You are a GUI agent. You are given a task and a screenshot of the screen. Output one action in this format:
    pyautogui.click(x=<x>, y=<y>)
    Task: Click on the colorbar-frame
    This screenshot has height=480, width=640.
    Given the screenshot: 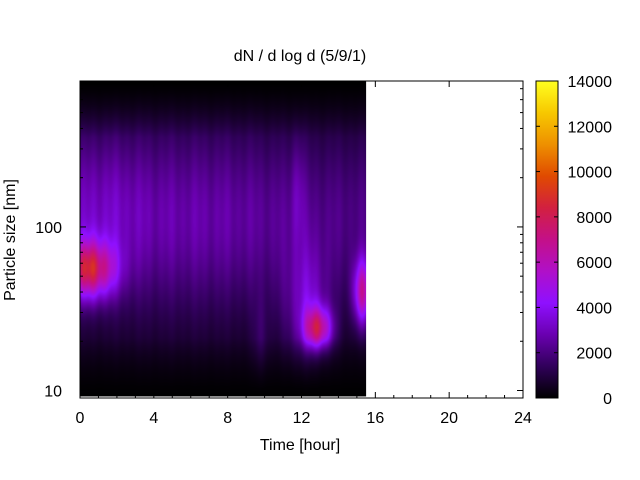 What is the action you would take?
    pyautogui.click(x=547, y=239)
    